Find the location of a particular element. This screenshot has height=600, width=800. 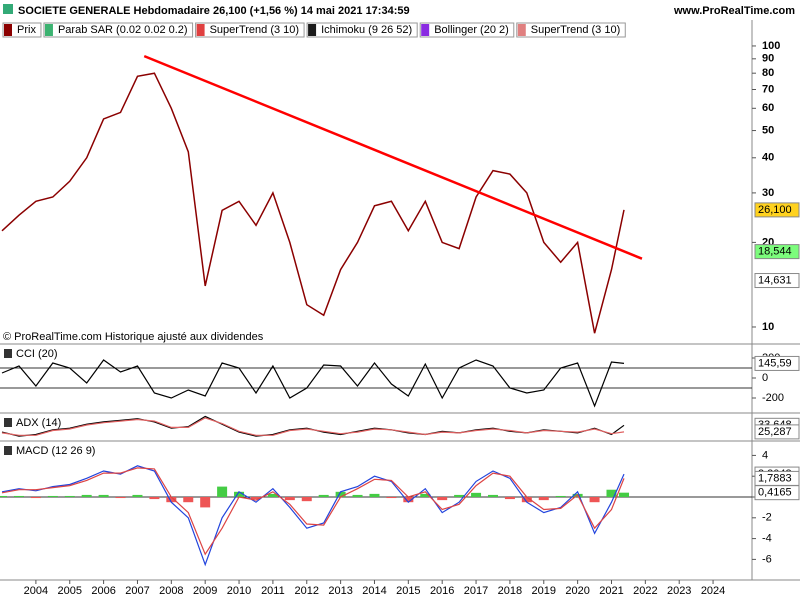

y-tick-label: 0 is located at coordinates (765, 378).